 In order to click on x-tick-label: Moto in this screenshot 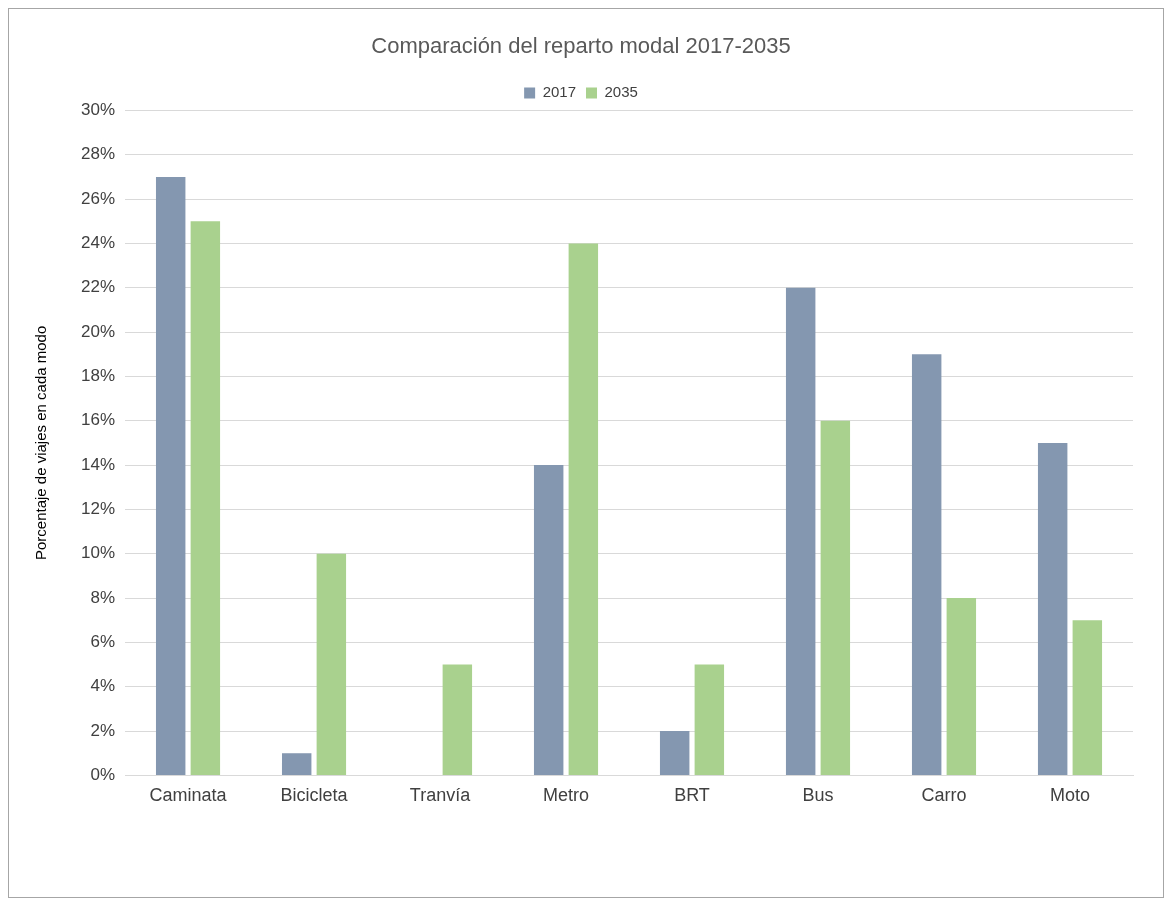, I will do `click(1070, 795)`.